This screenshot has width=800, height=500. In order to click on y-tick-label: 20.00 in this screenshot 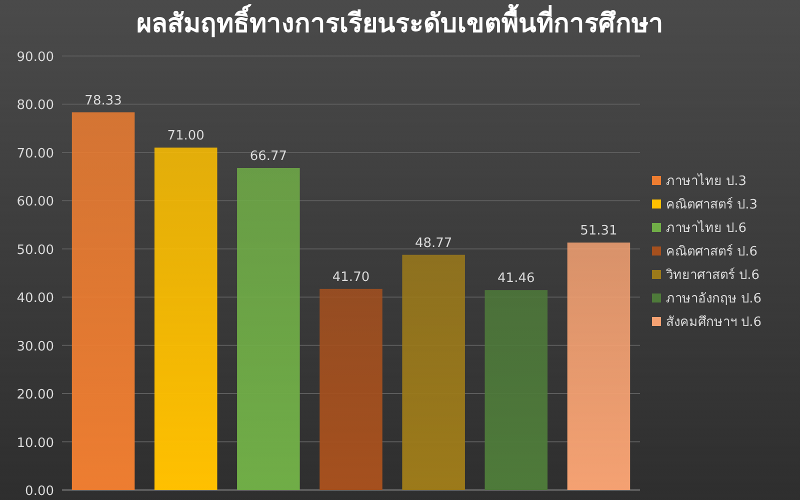, I will do `click(35, 395)`.